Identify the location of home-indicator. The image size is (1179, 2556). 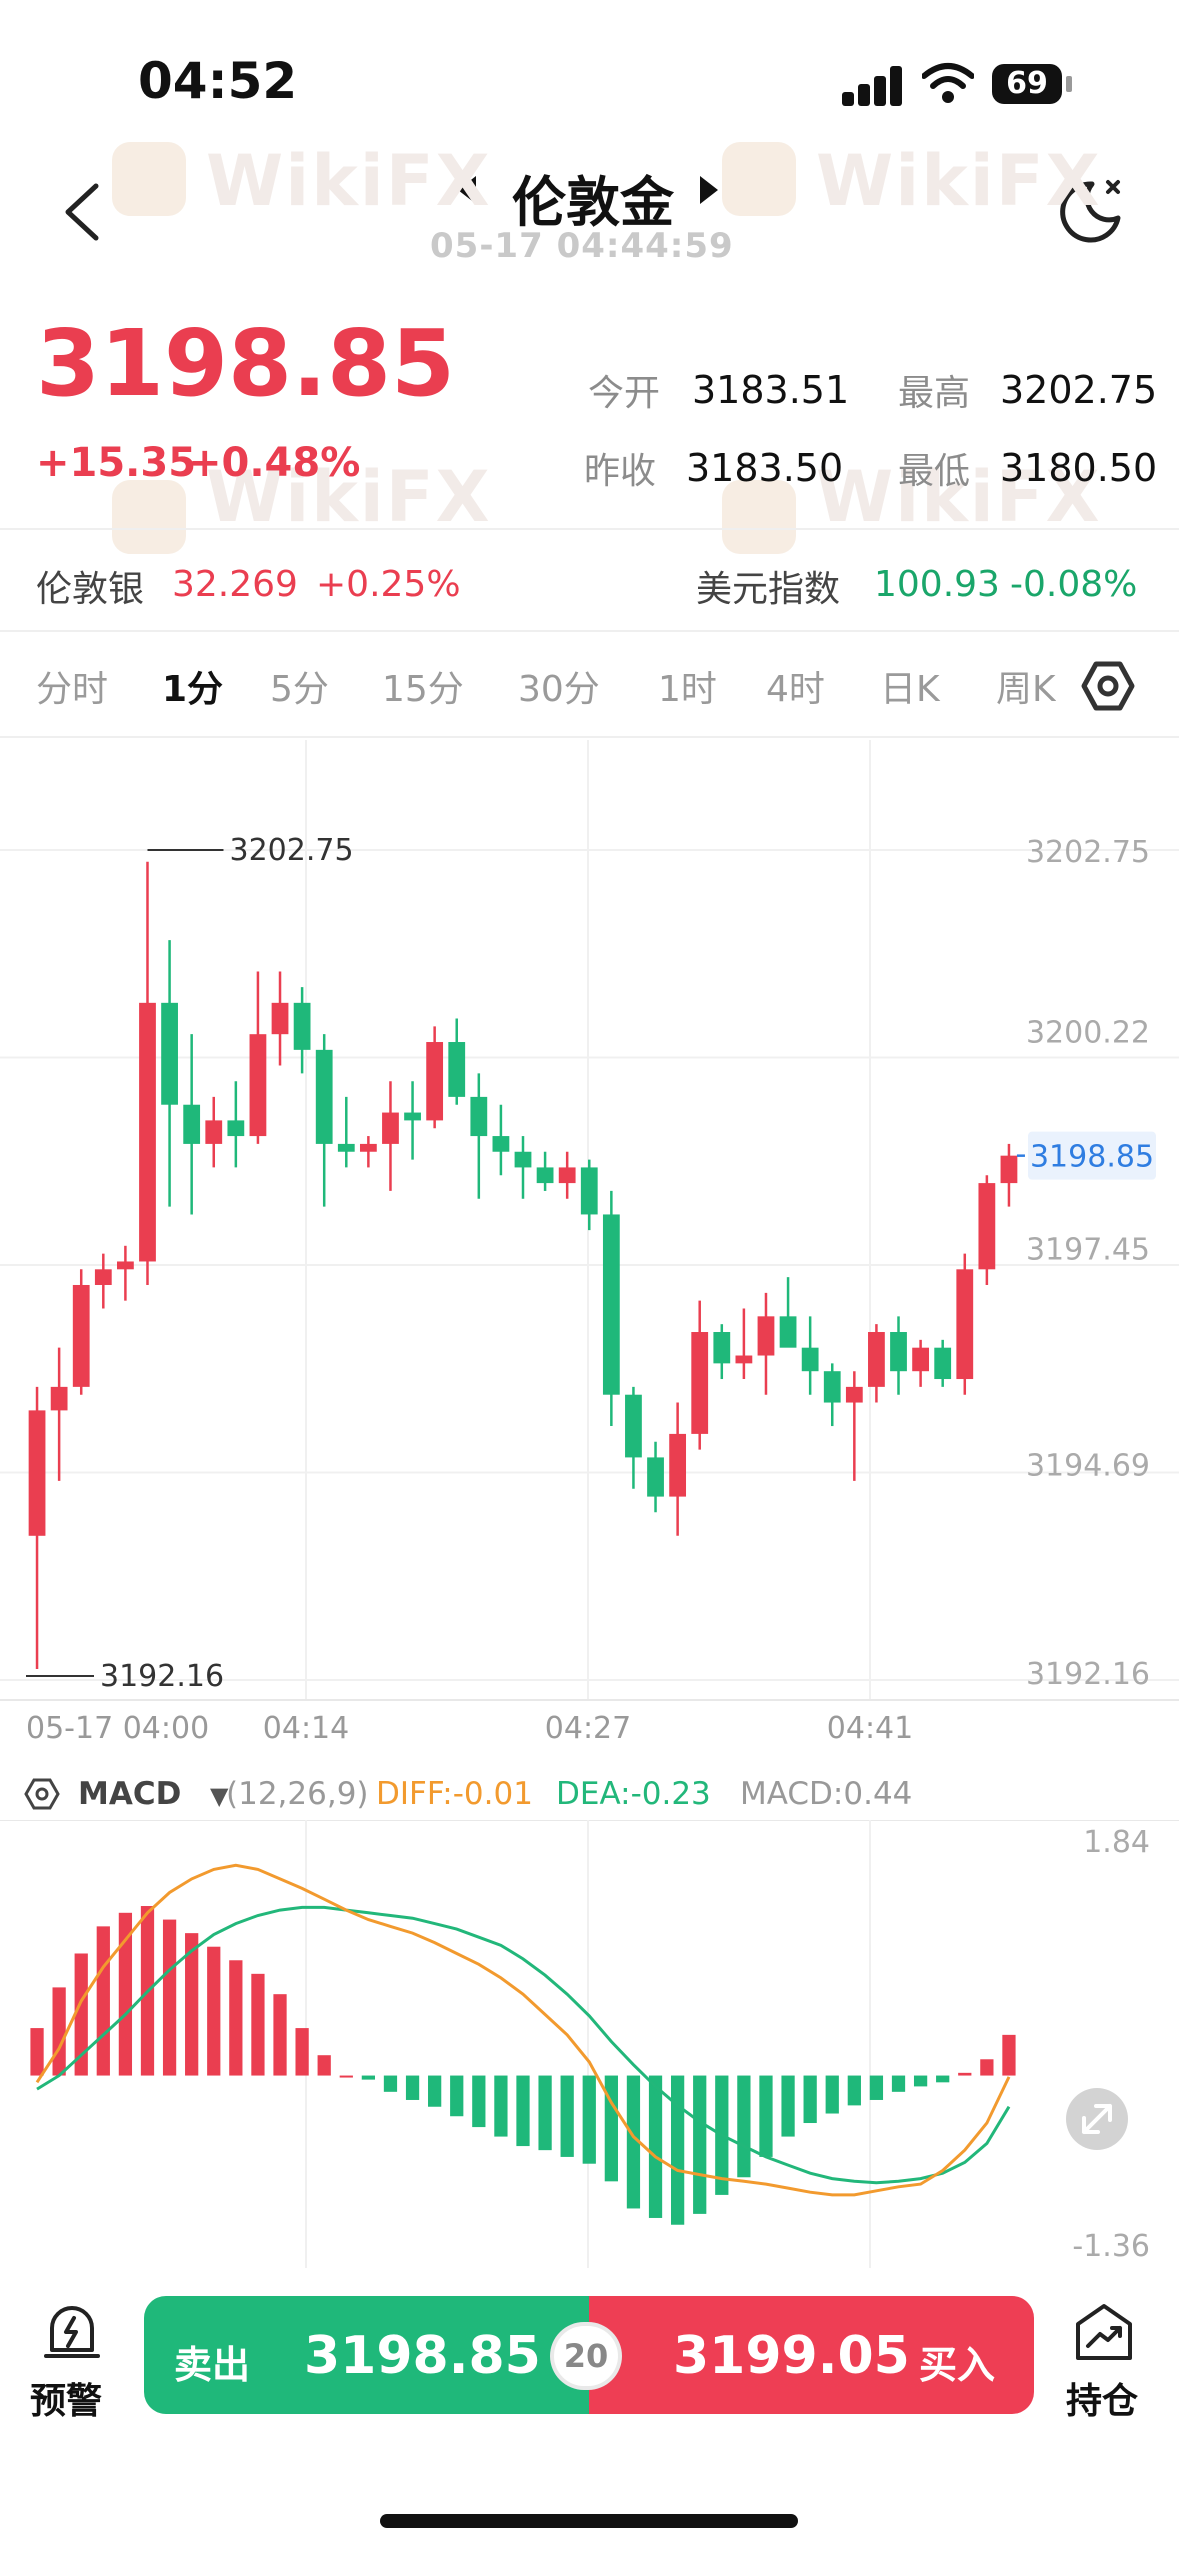
(589, 2521).